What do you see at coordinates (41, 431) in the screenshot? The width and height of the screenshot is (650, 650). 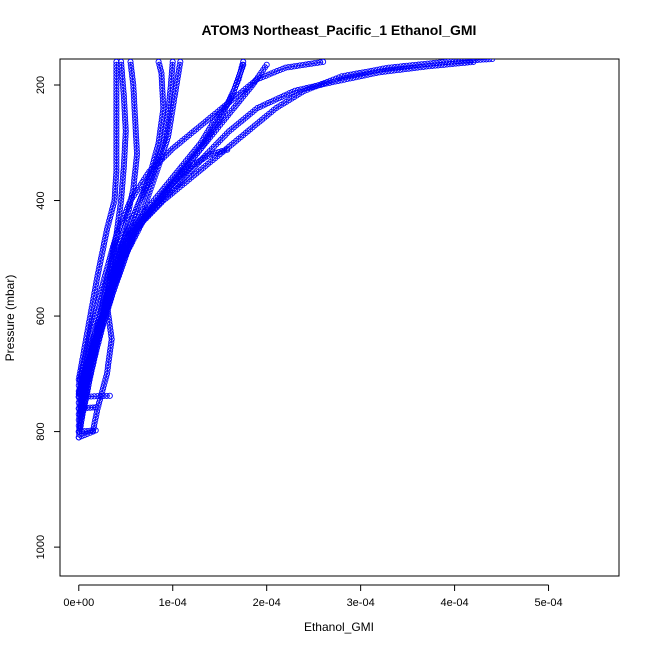 I see `y-tick-label: 800` at bounding box center [41, 431].